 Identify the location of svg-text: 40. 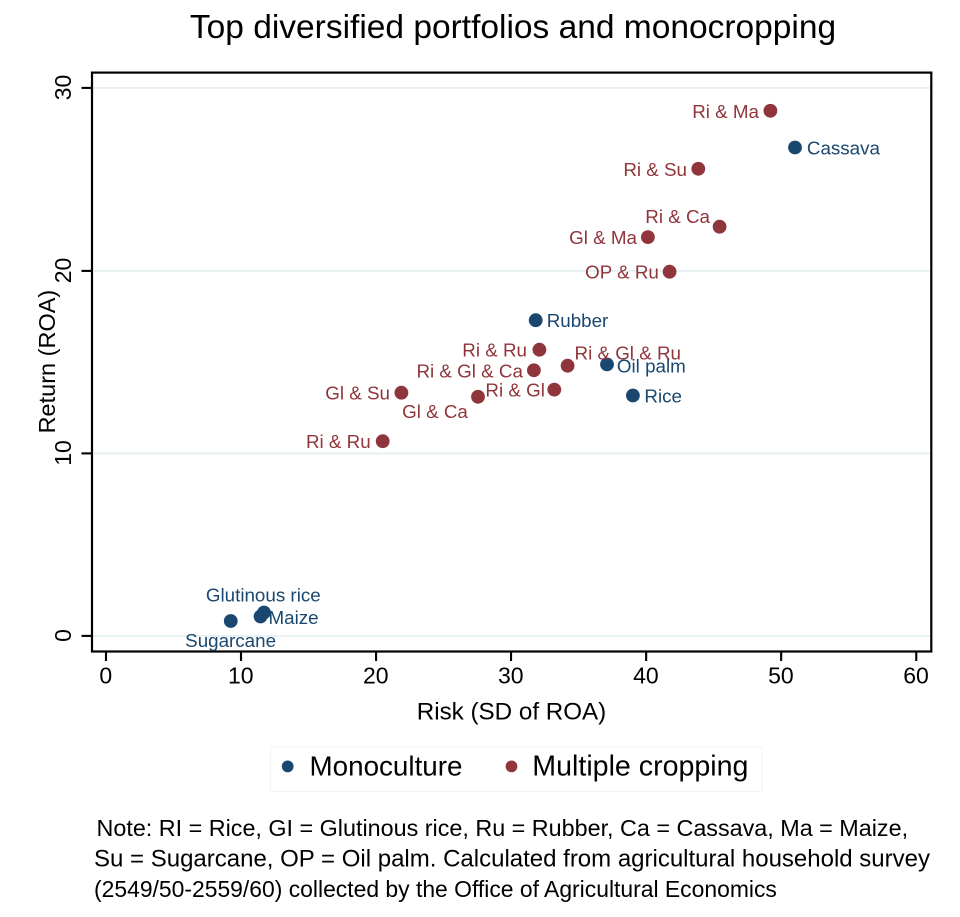
(646, 676).